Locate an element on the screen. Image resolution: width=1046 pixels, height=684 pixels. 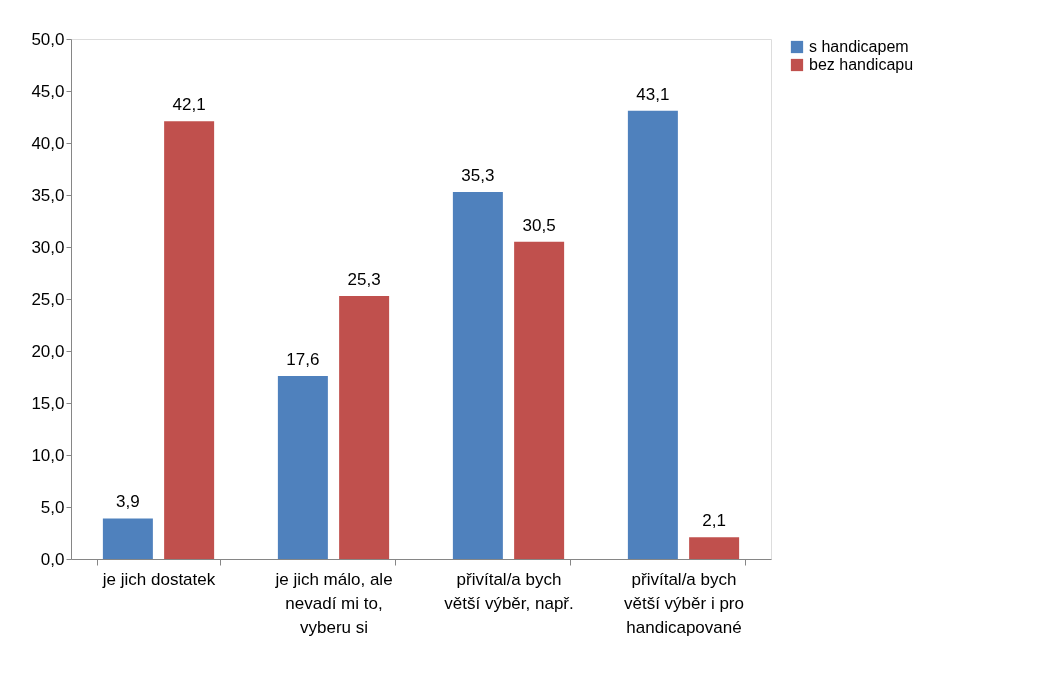
data-label: 43,1 is located at coordinates (653, 94).